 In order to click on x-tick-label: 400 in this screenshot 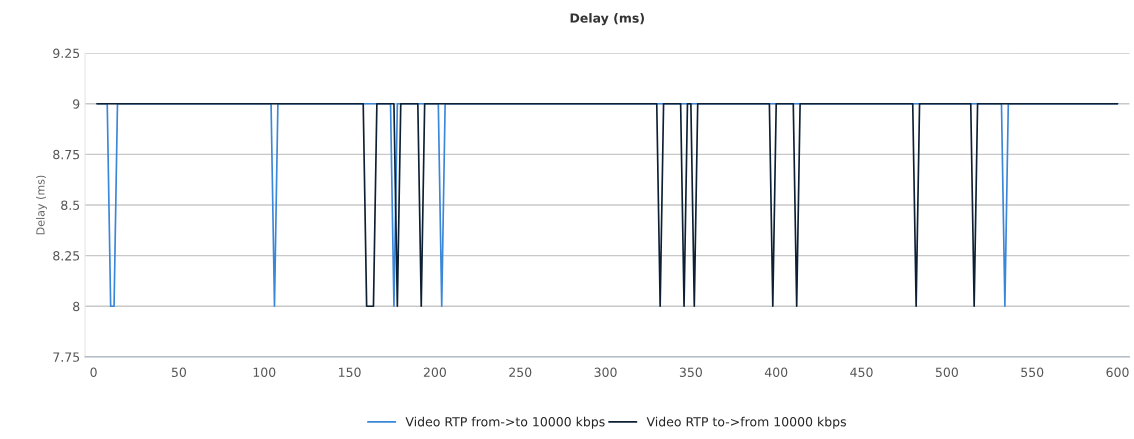, I will do `click(776, 372)`.